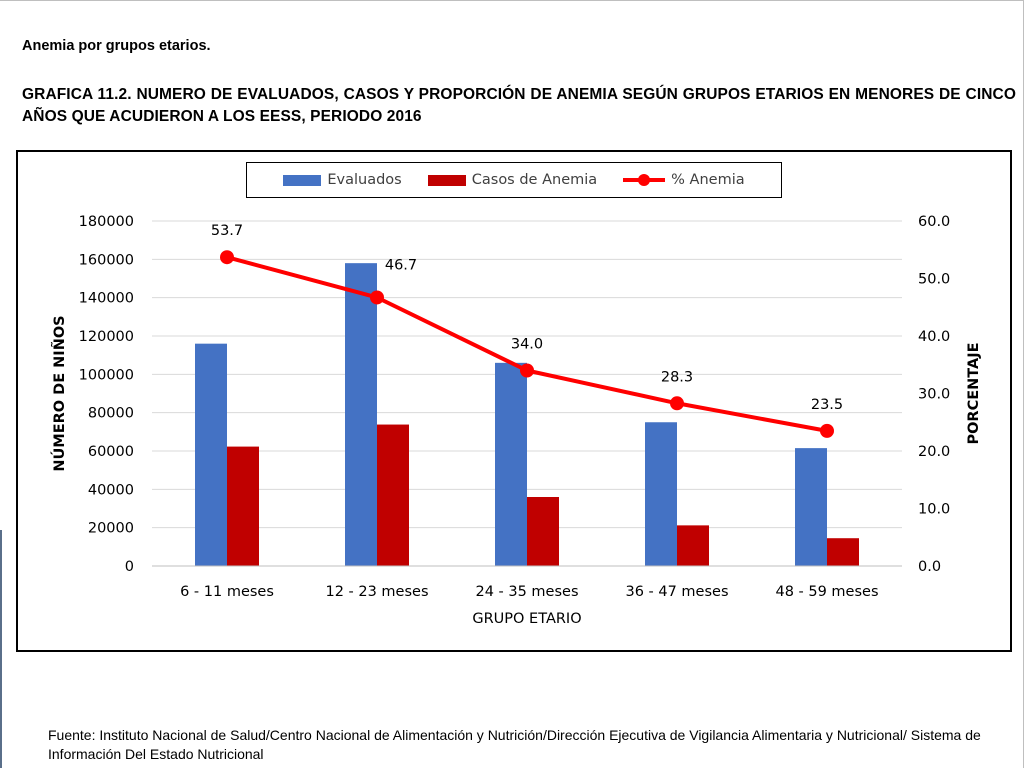  What do you see at coordinates (826, 592) in the screenshot?
I see `x-tick-label: 48 - 59 meses` at bounding box center [826, 592].